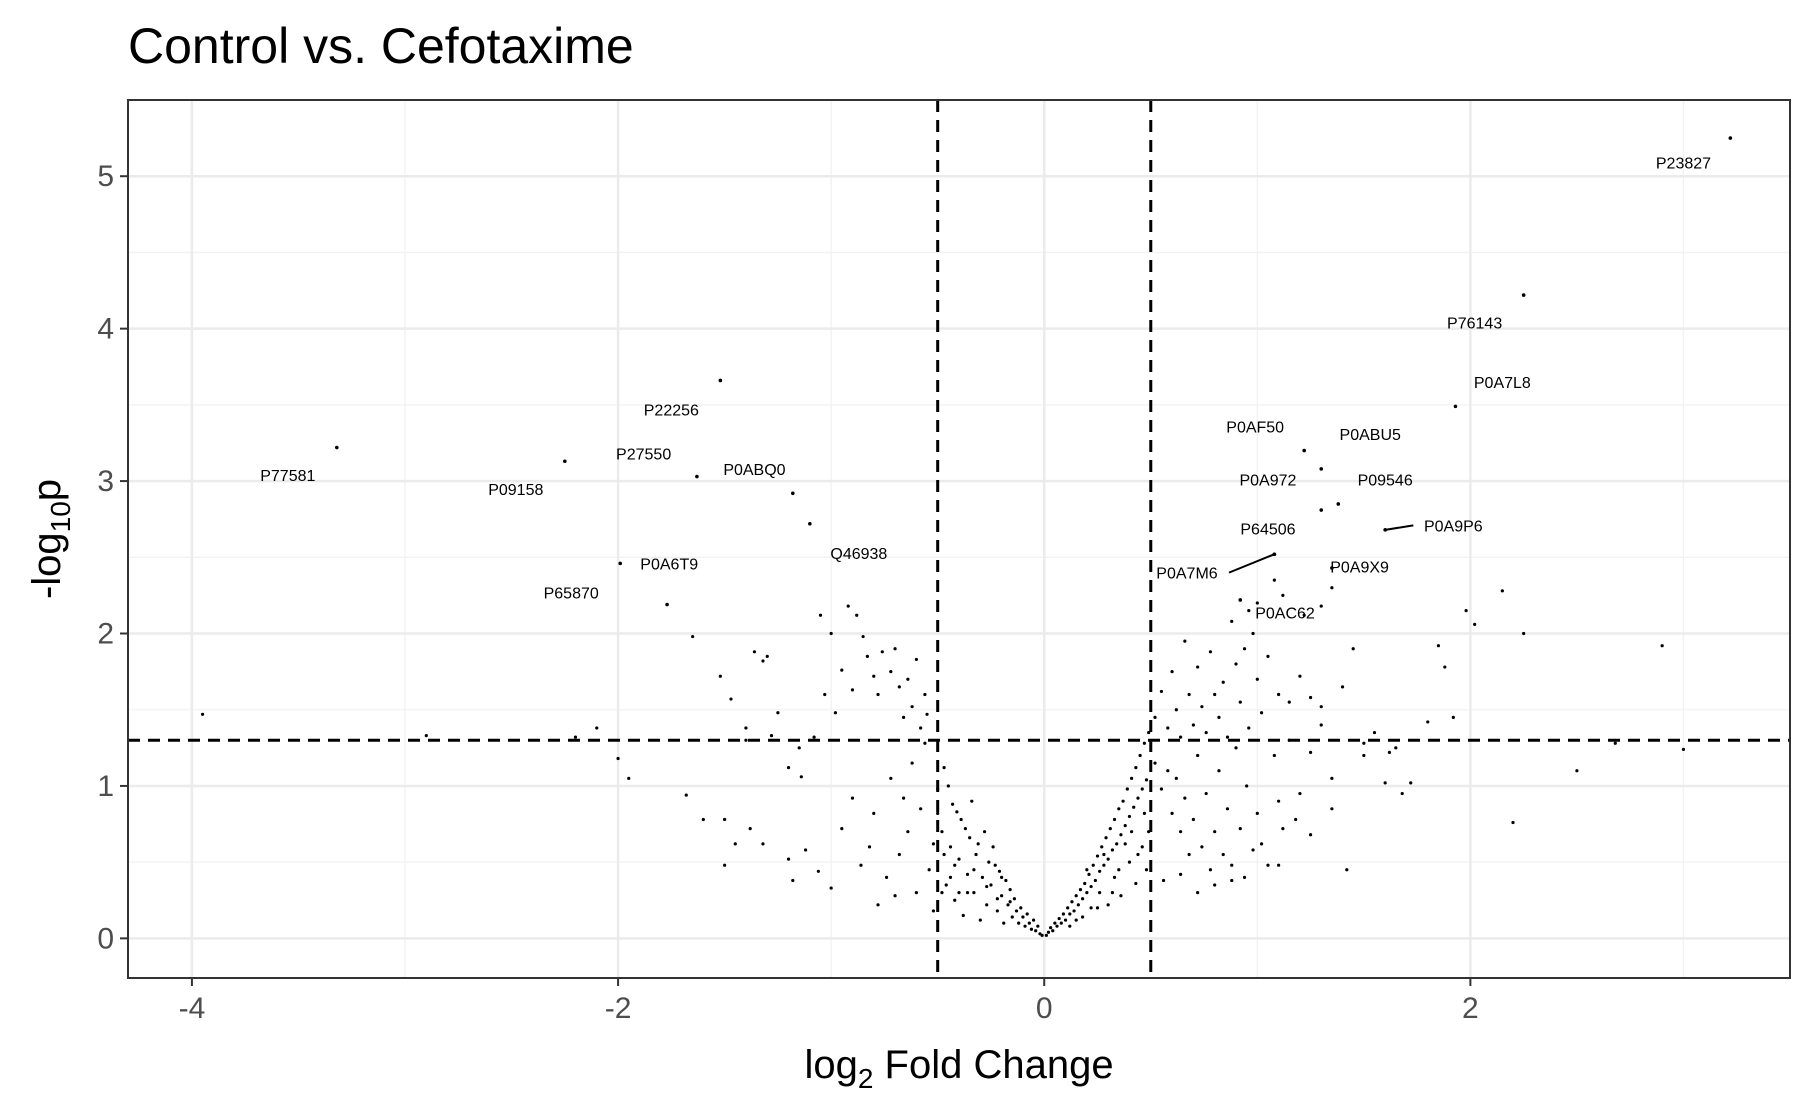 This screenshot has width=1800, height=1113. What do you see at coordinates (1285, 613) in the screenshot?
I see `point-label: P0AC62` at bounding box center [1285, 613].